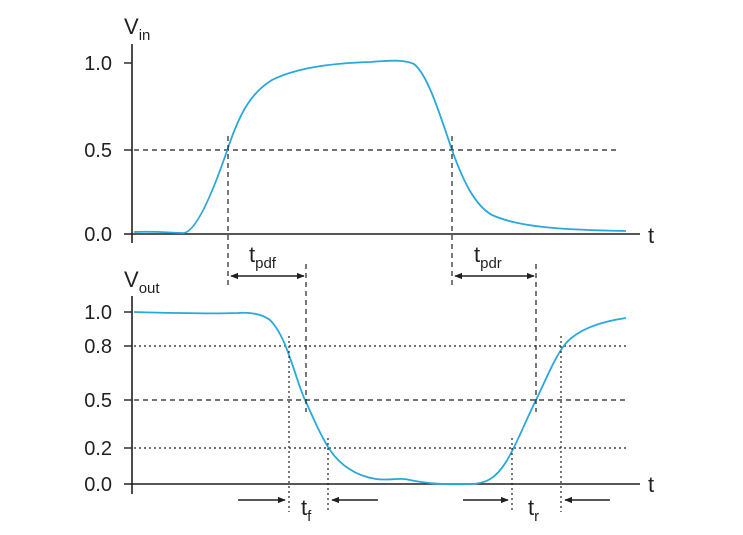 This screenshot has height=535, width=743. I want to click on tr-label: tr, so click(533, 510).